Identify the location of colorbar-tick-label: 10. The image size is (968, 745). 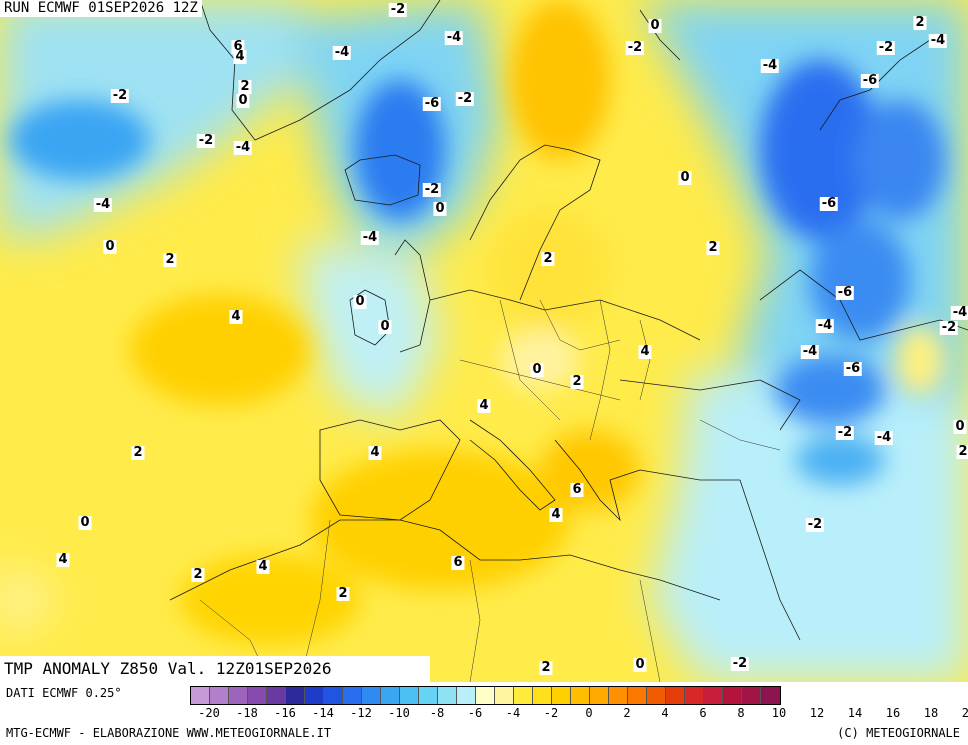
(779, 713).